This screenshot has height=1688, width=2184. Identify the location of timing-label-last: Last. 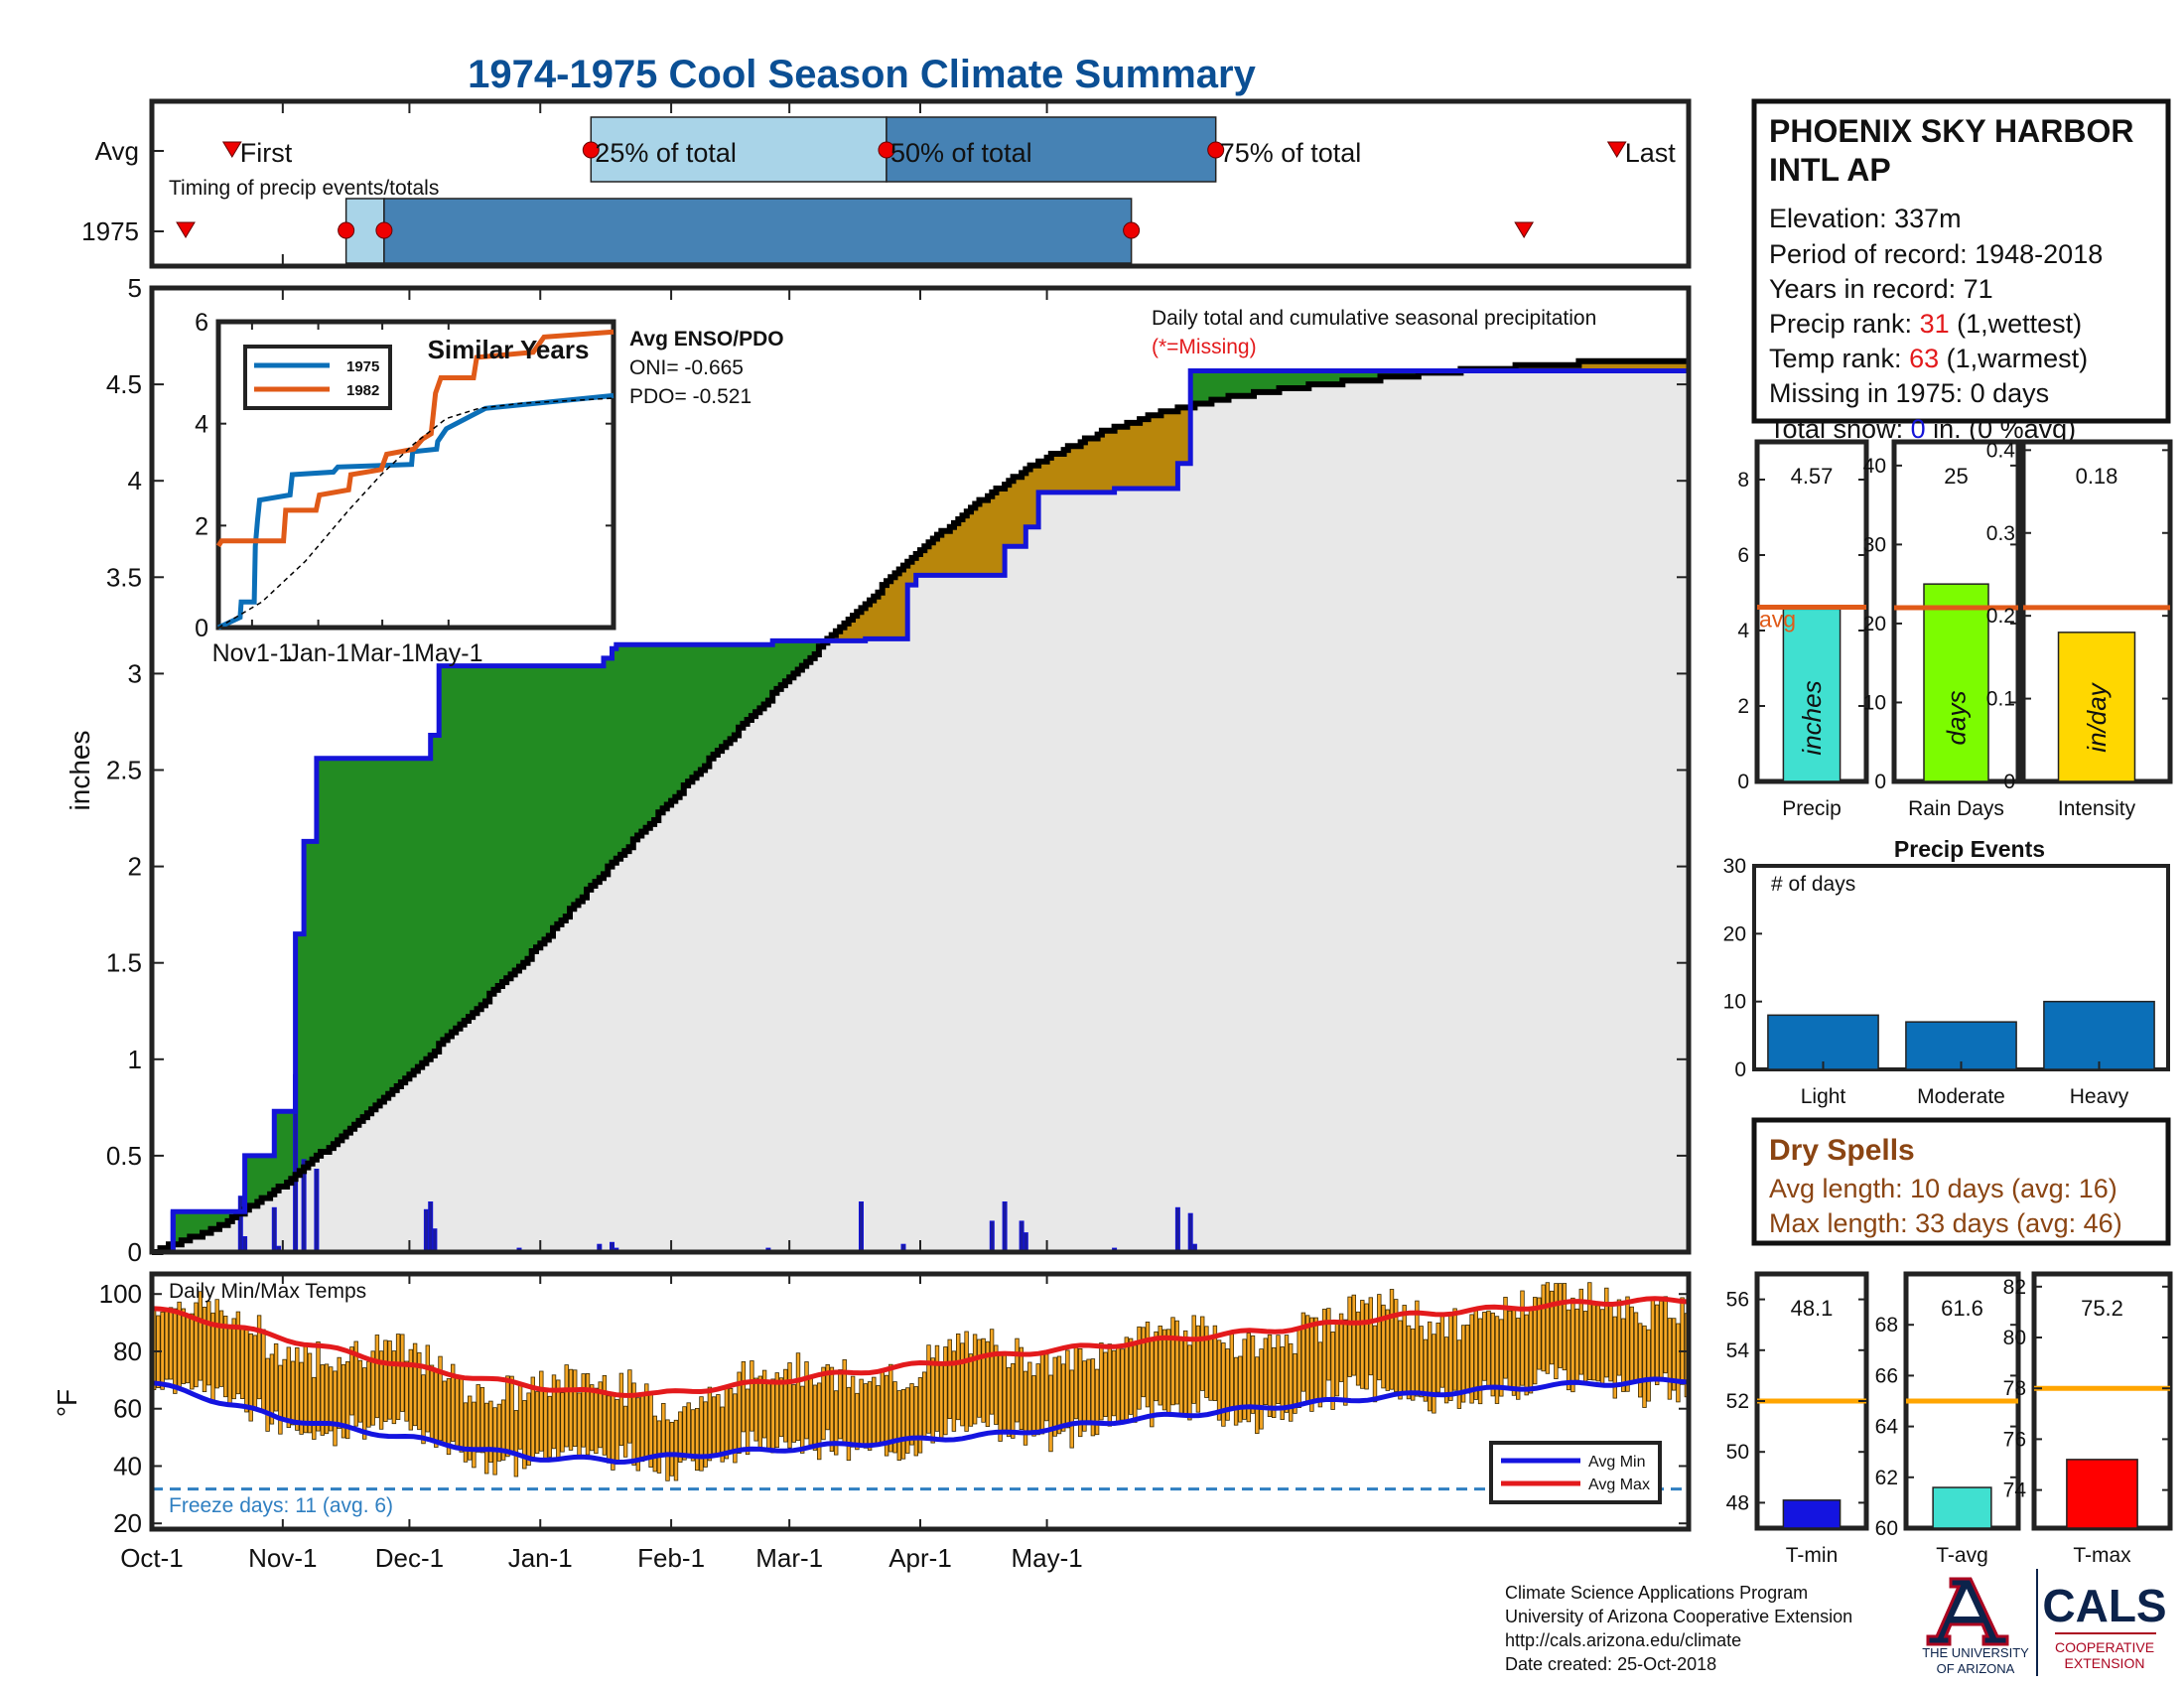
(1651, 153).